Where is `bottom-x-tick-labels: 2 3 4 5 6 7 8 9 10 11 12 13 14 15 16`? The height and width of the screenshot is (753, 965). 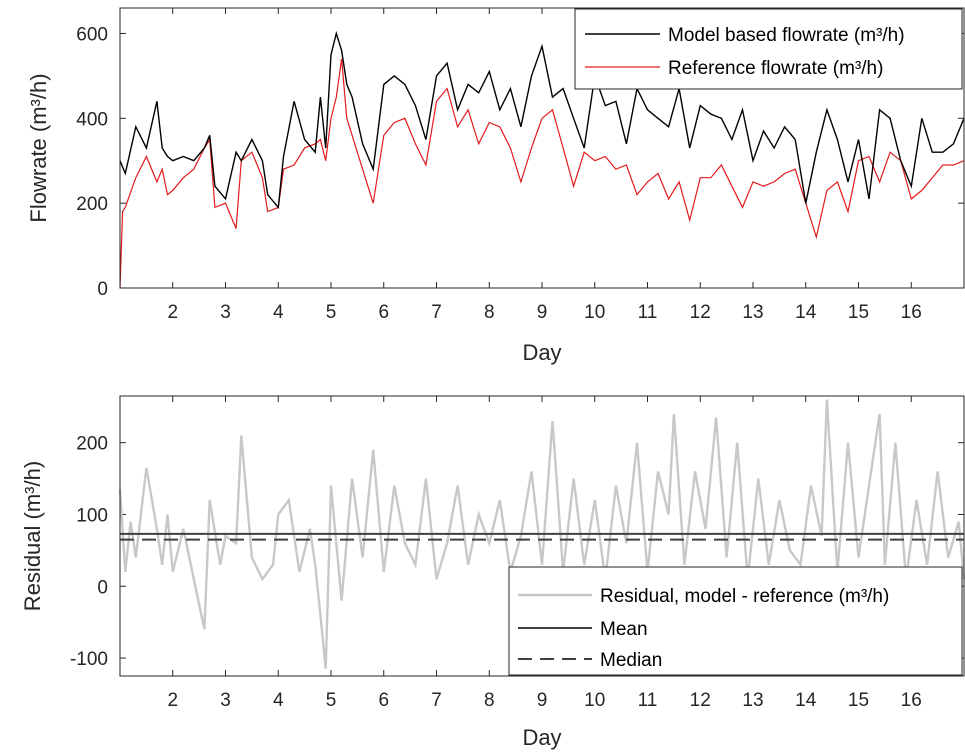 bottom-x-tick-labels: 2 3 4 5 6 7 8 9 10 11 12 13 14 15 16 is located at coordinates (544, 700).